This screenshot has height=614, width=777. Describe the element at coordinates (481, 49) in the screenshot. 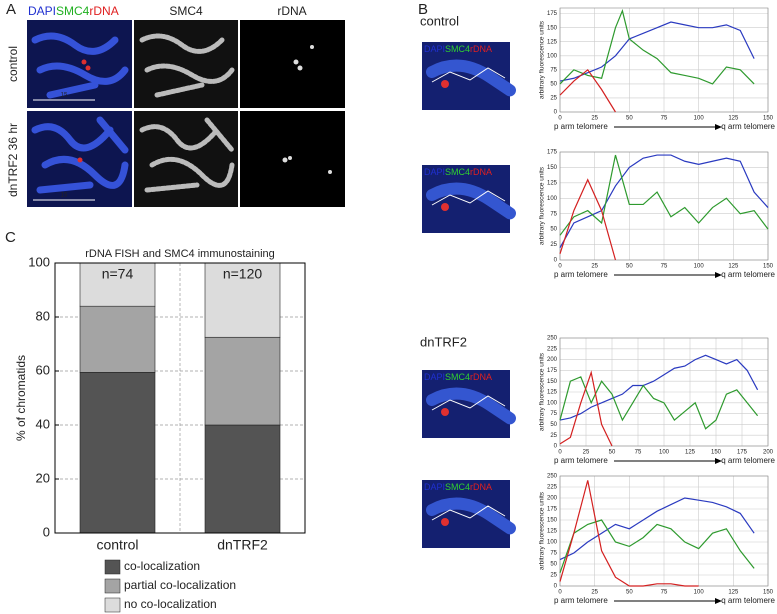

I see `channel: rDNA` at that location.